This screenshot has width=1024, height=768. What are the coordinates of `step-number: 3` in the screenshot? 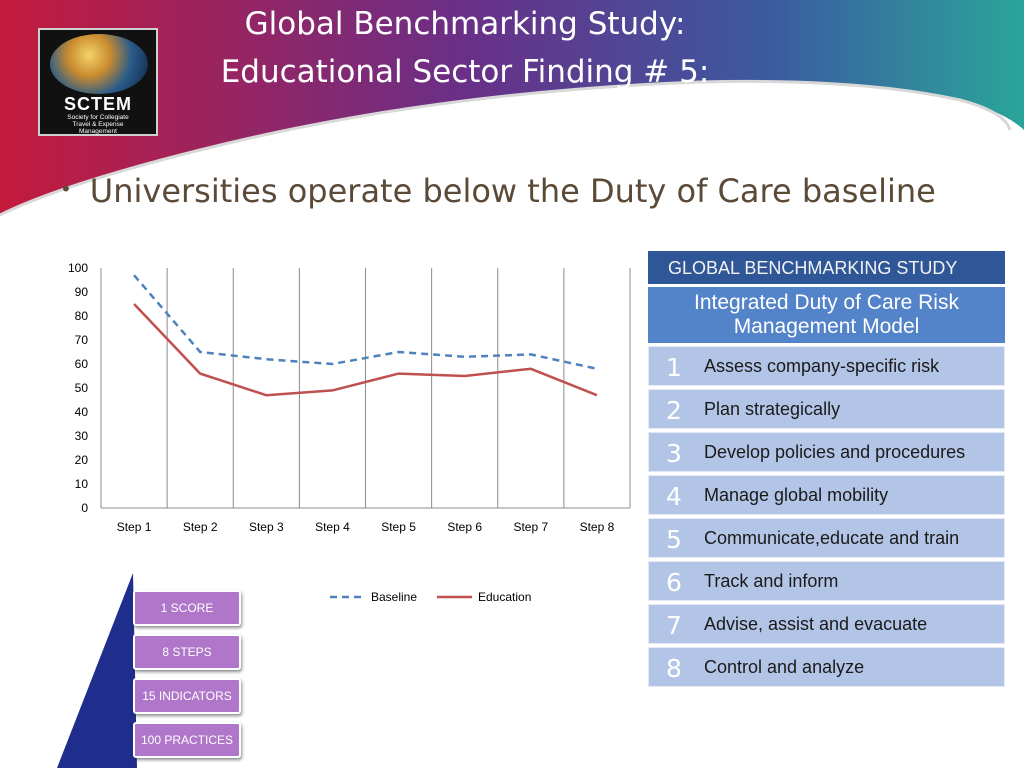 It's located at (674, 453).